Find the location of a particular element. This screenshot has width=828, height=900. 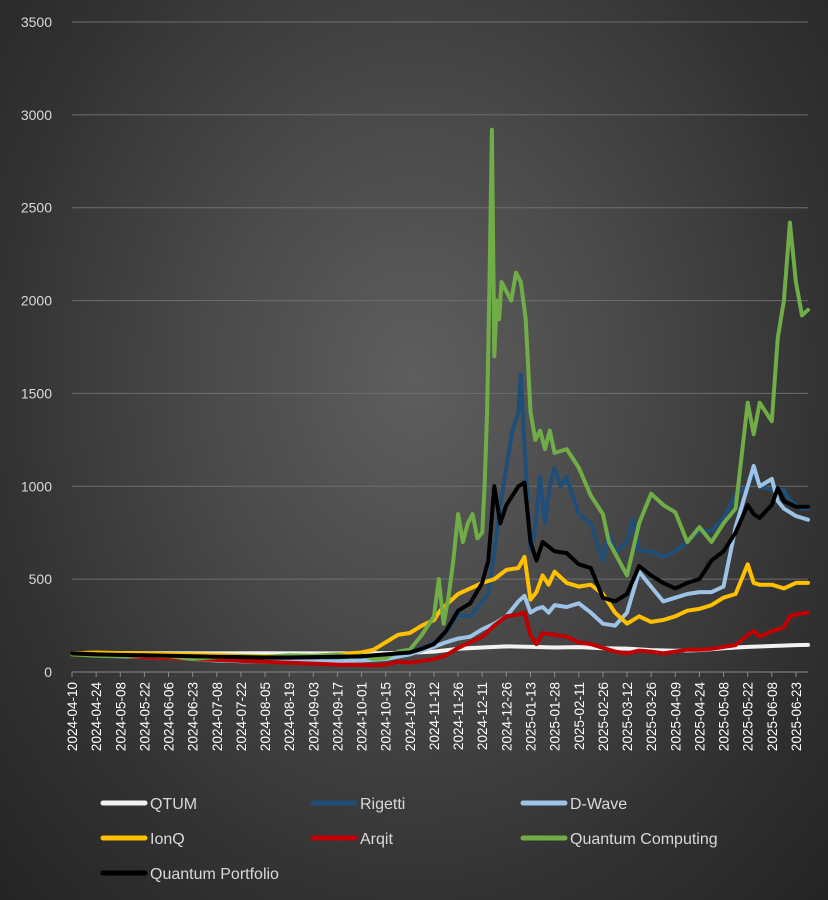

x-tick-label: 2025-02-11 is located at coordinates (579, 716).